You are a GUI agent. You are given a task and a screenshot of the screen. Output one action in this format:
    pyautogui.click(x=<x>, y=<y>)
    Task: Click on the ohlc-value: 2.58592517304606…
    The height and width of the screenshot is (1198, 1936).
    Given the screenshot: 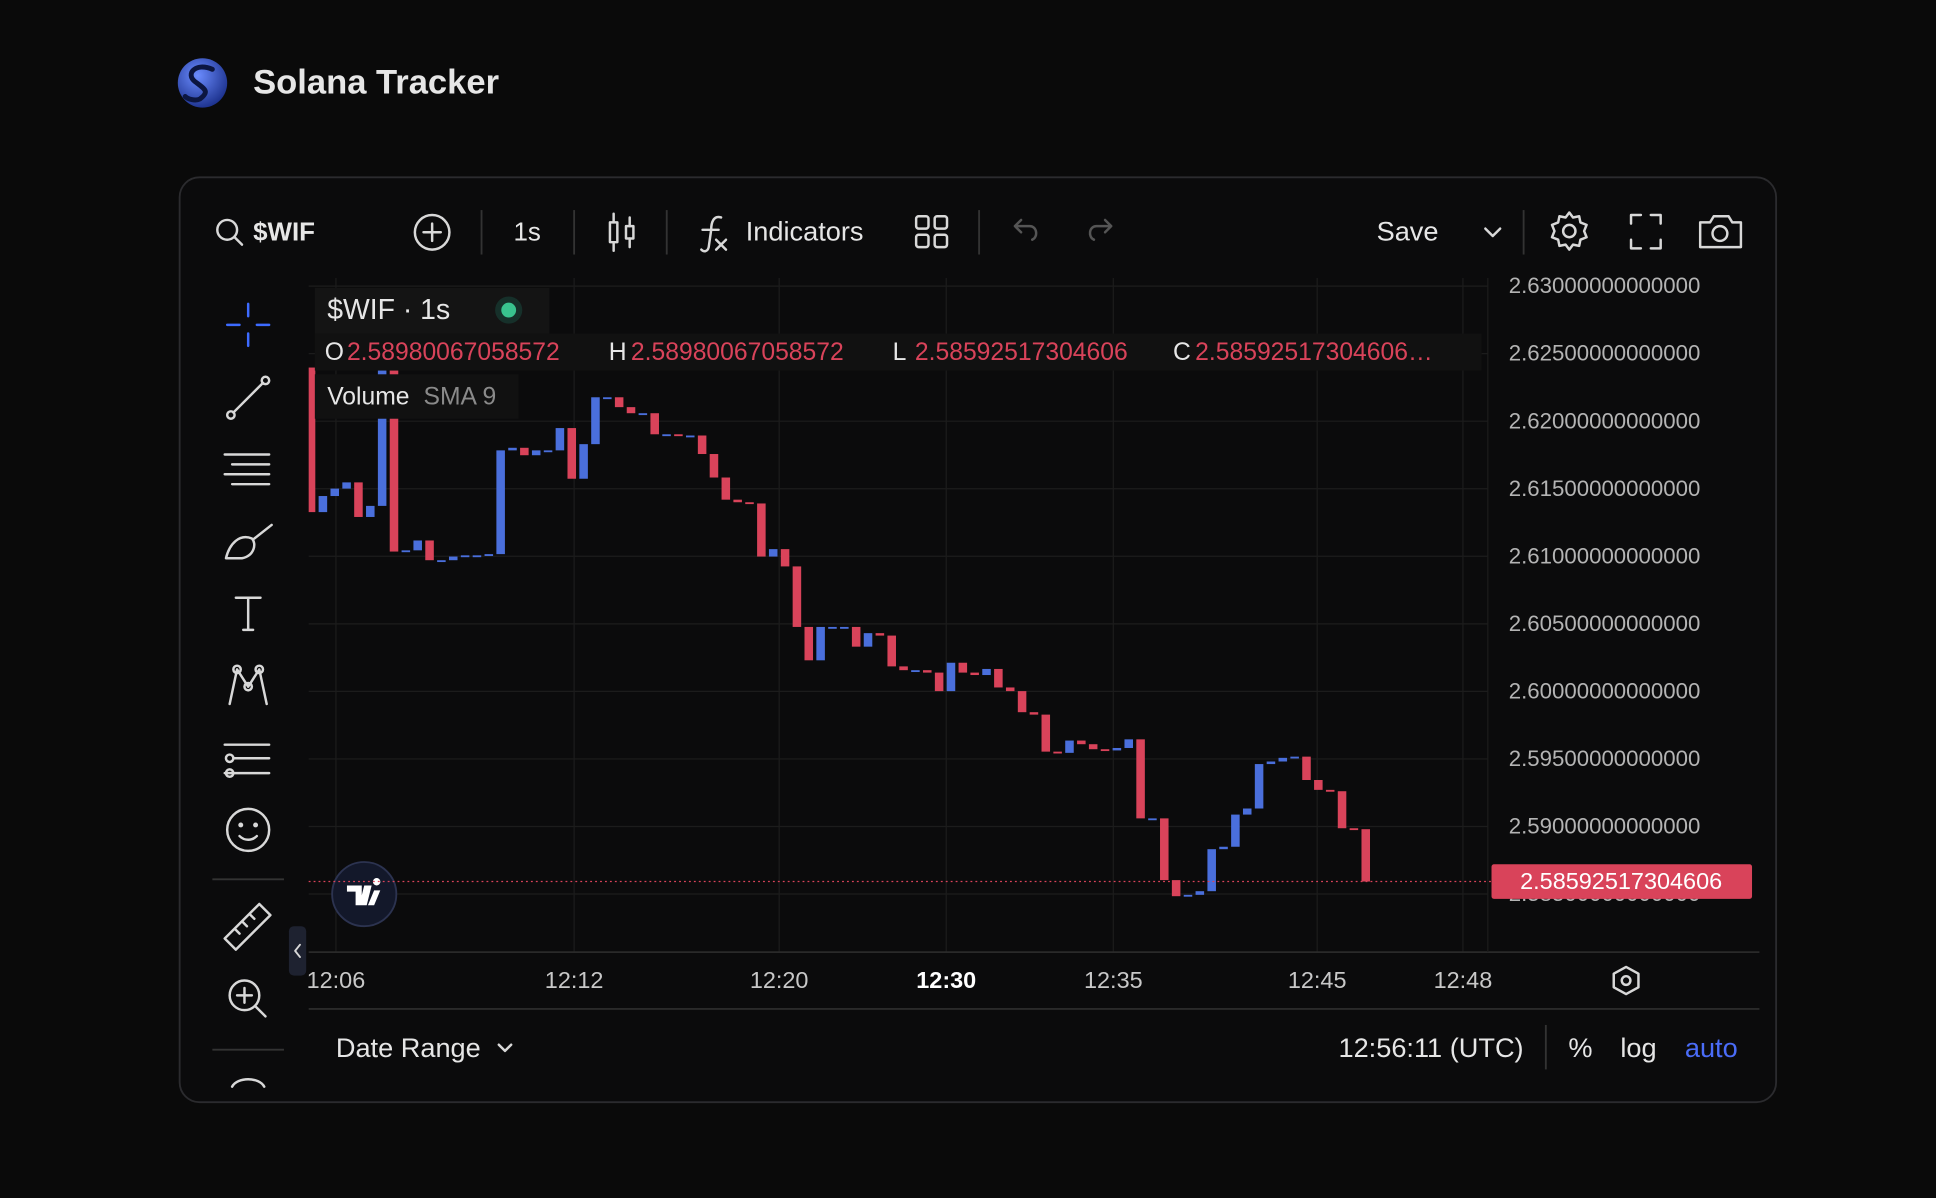 What is the action you would take?
    pyautogui.click(x=1313, y=352)
    